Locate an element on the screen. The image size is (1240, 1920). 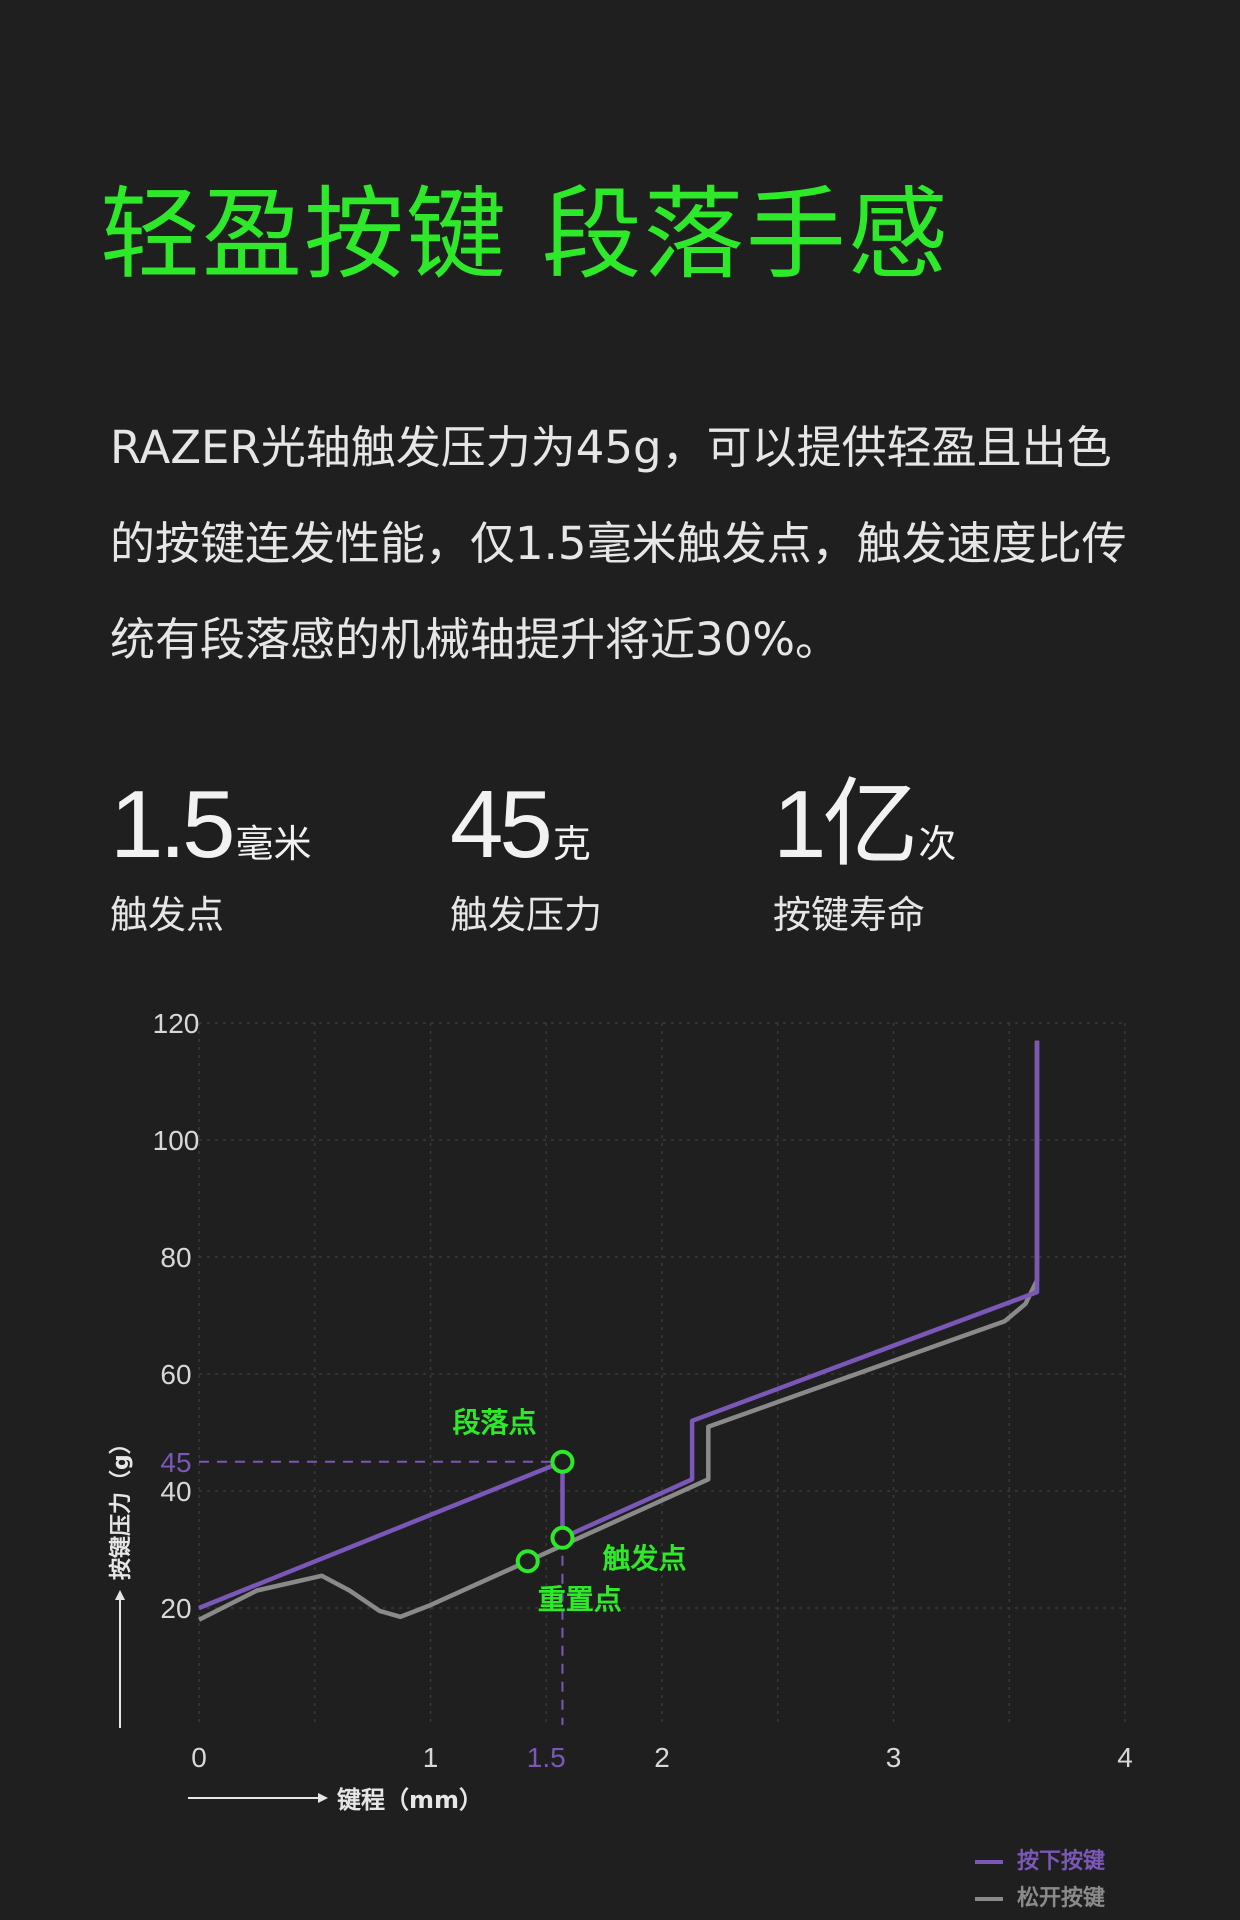
stat-actuation-force: 45 克 触发压力 is located at coordinates (526, 857).